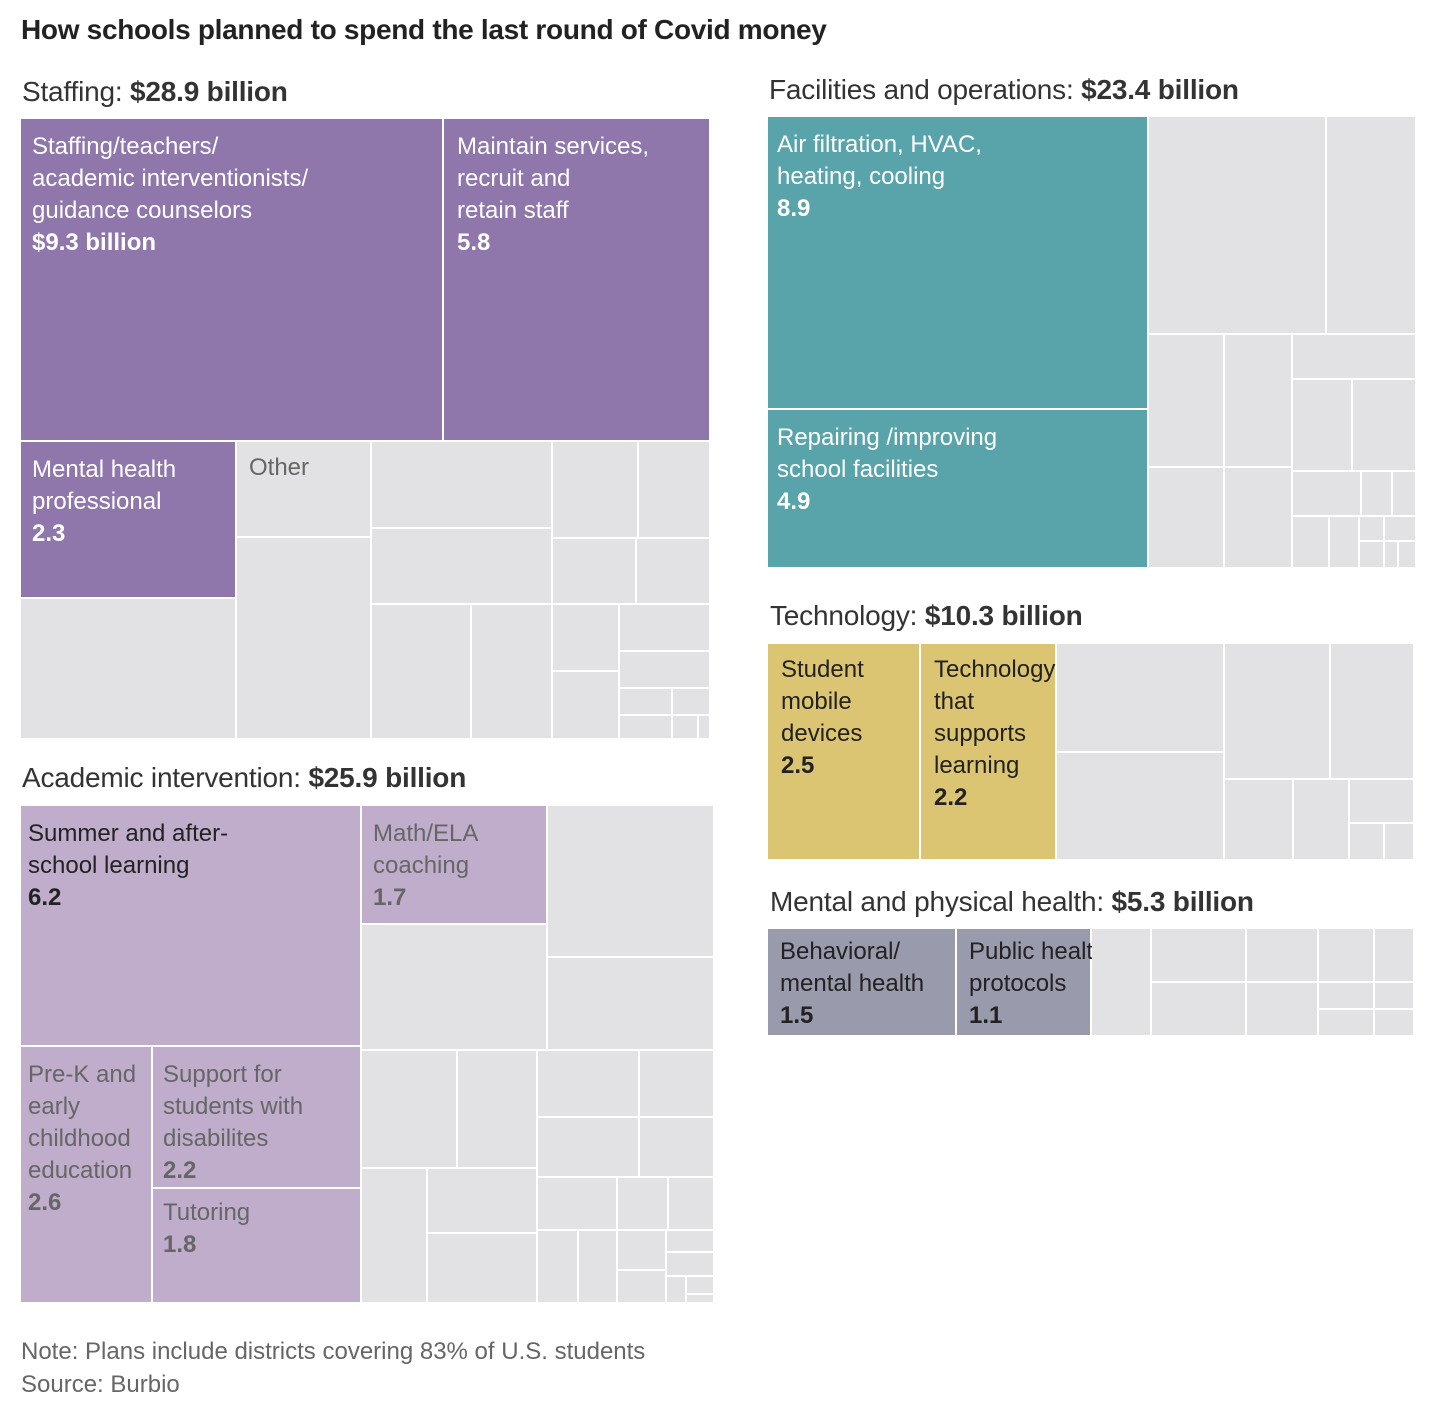 The height and width of the screenshot is (1412, 1440). I want to click on facilities-heading-label: Facilities and operations:, so click(925, 89).